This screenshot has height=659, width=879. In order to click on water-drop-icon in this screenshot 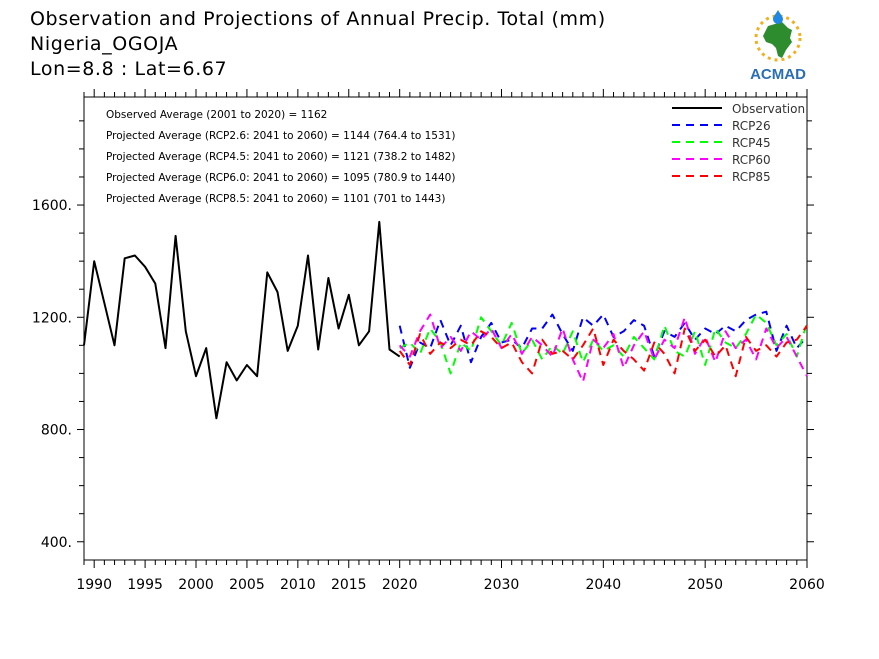, I will do `click(778, 17)`.